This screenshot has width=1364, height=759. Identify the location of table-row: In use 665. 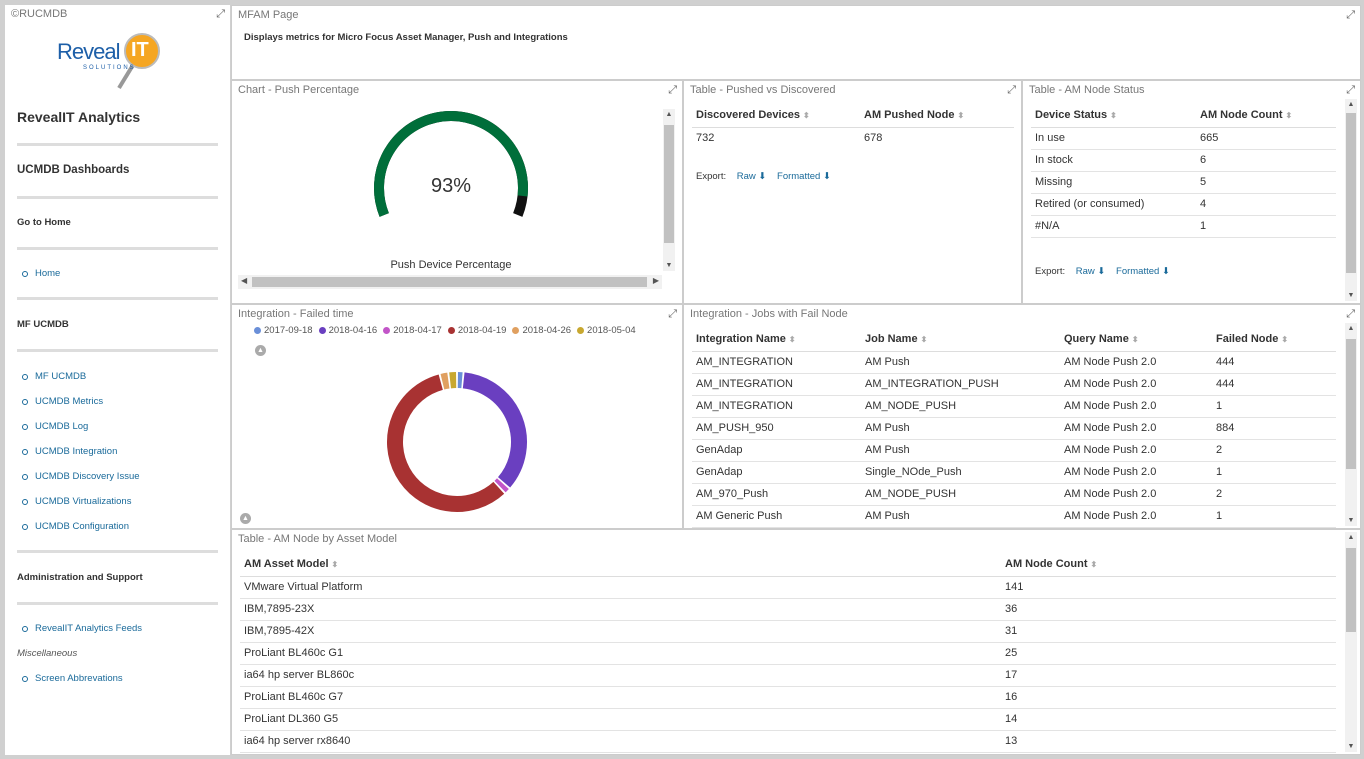
(1183, 138).